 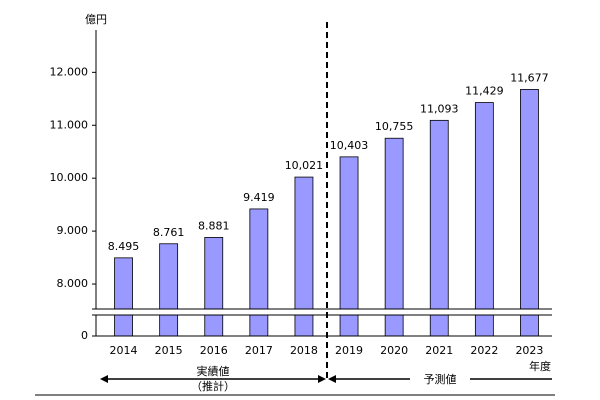 I want to click on x-tick-label: 2015, so click(x=169, y=350).